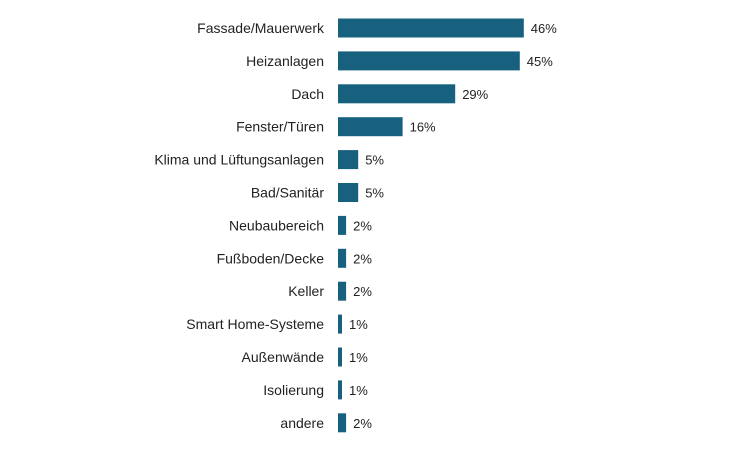  What do you see at coordinates (285, 61) in the screenshot?
I see `category-label: Heizanlagen` at bounding box center [285, 61].